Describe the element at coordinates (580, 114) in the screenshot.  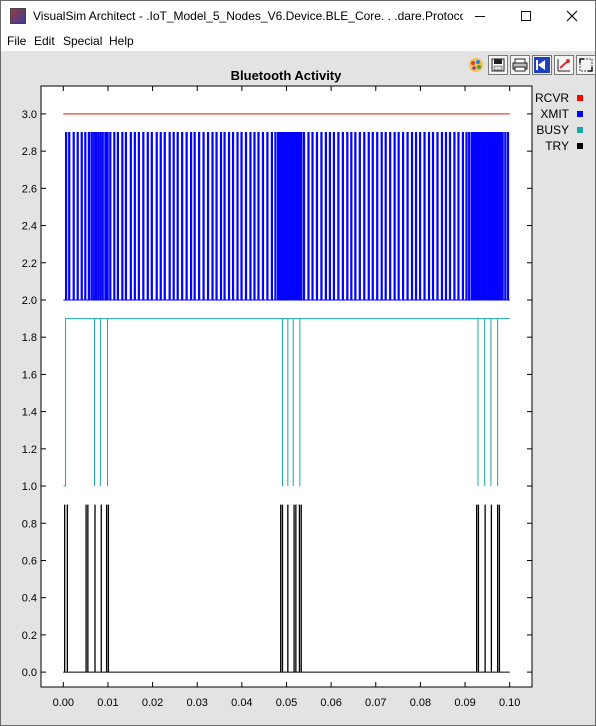
I see `legend-swatch-xmit` at that location.